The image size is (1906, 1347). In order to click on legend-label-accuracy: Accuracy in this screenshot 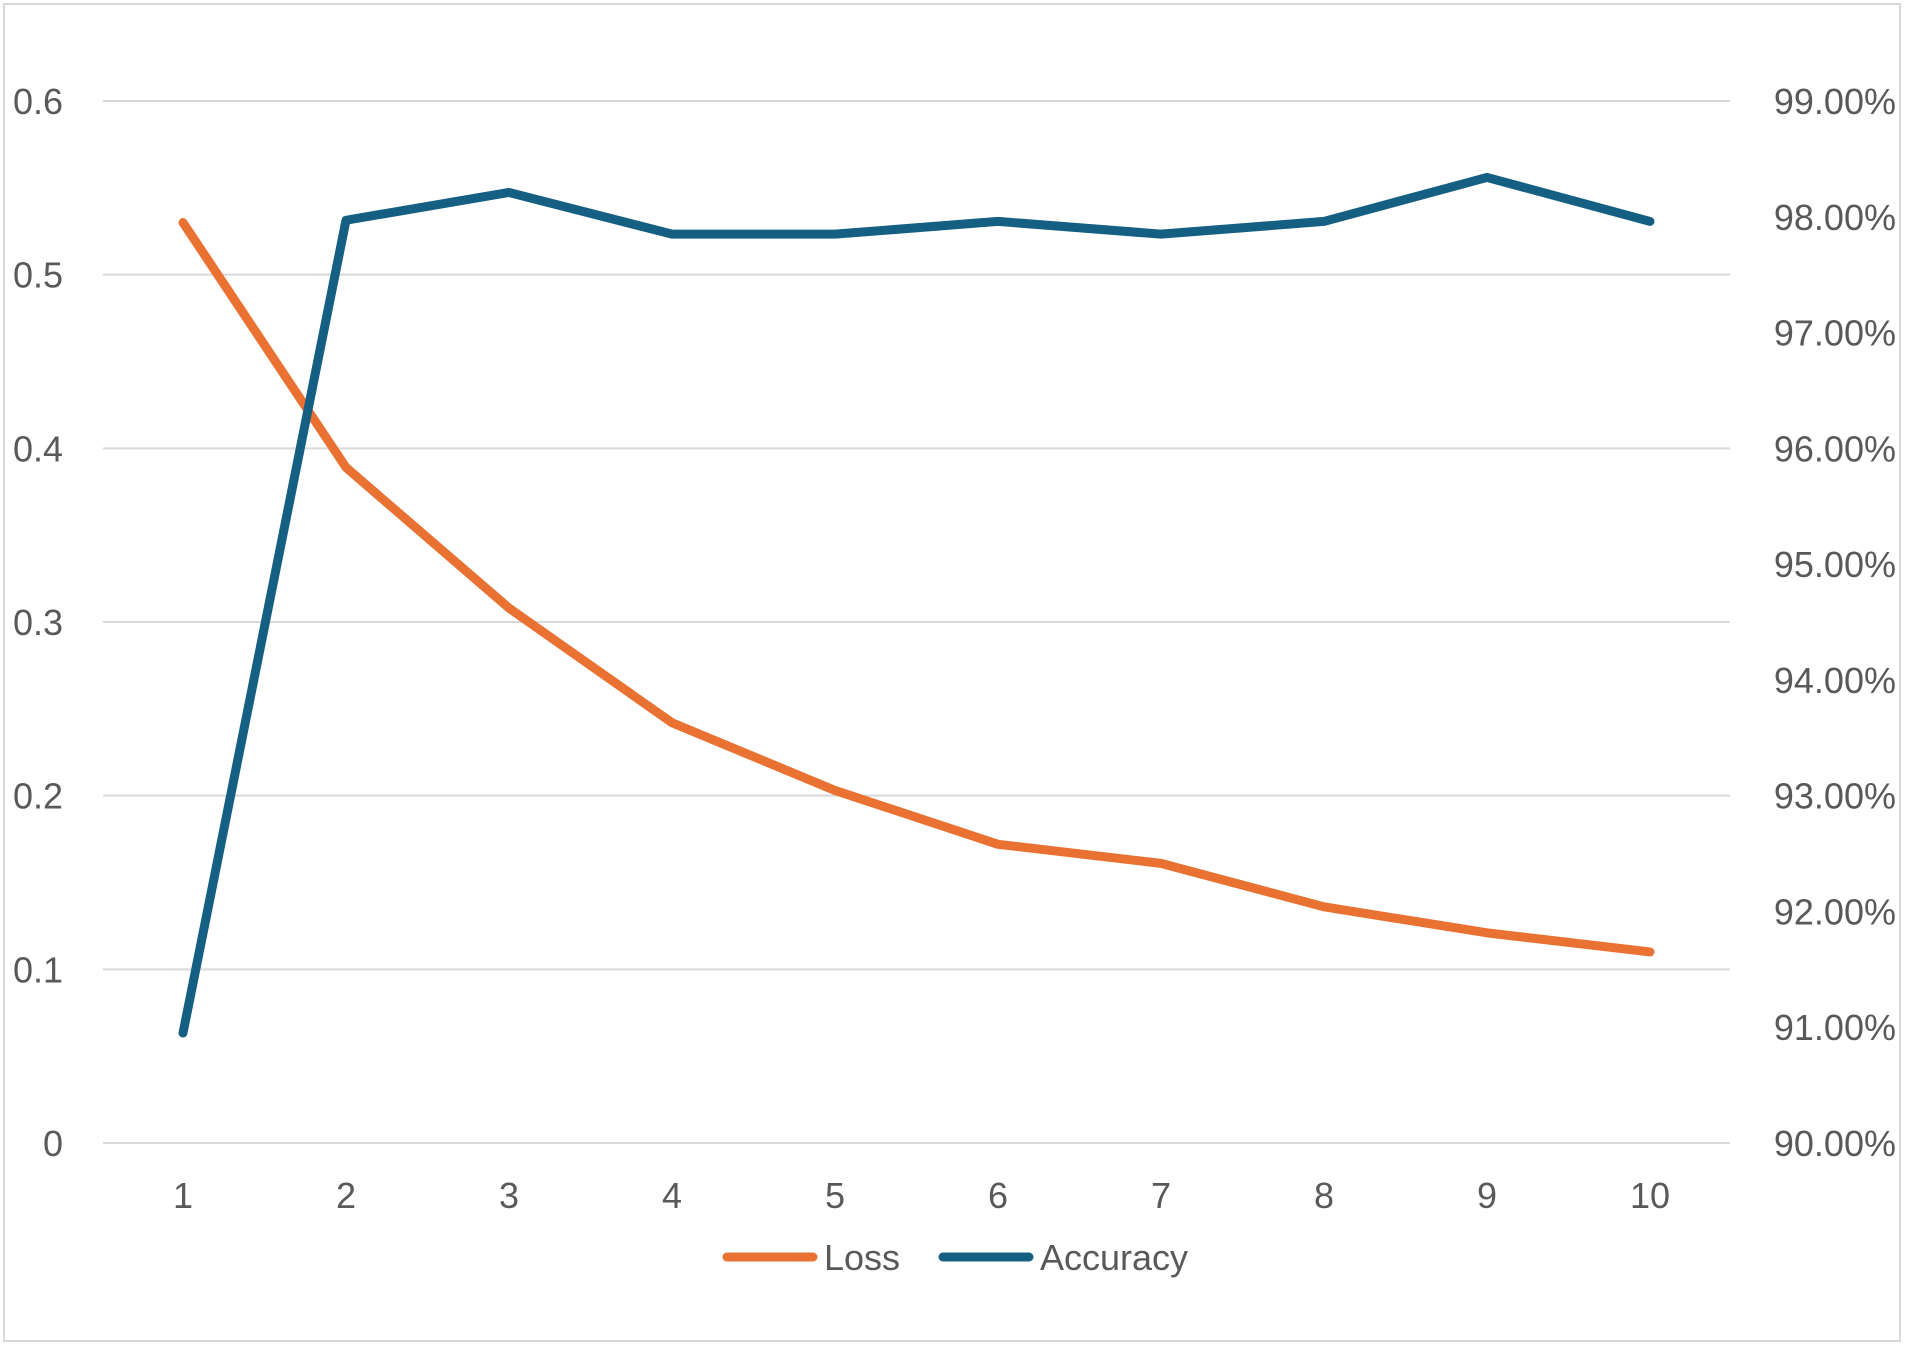, I will do `click(1114, 1257)`.